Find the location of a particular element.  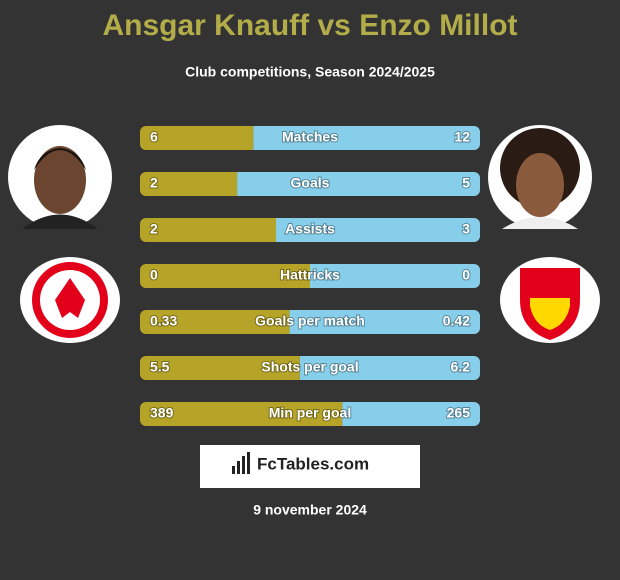

stat-label: Goals per match is located at coordinates (310, 321).